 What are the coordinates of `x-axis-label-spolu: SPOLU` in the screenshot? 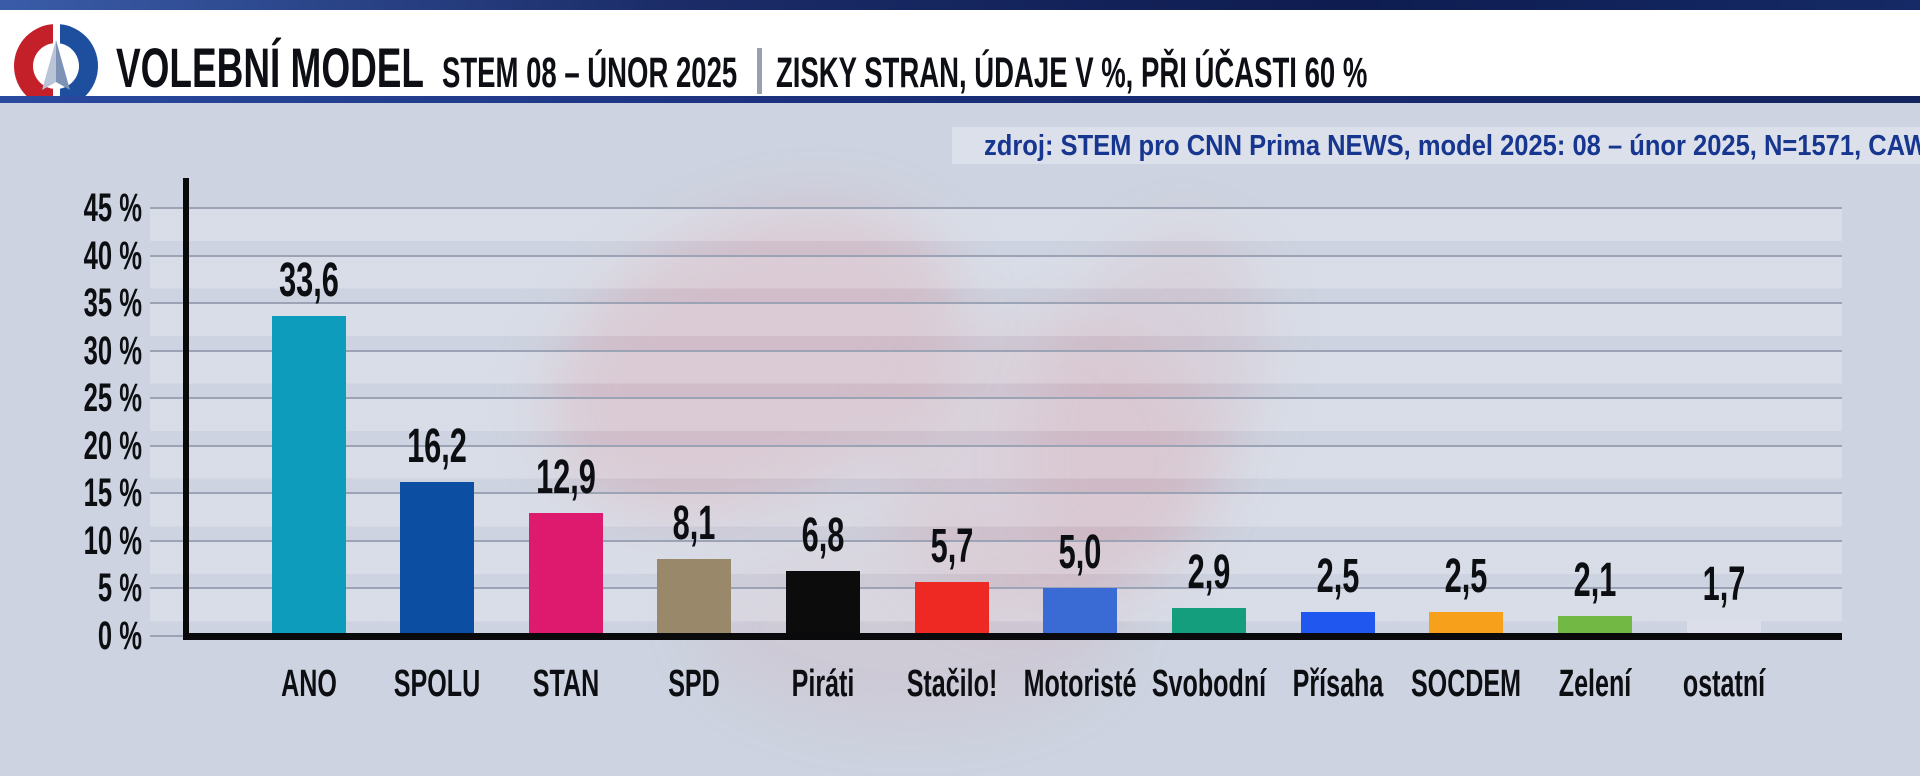 It's located at (437, 684).